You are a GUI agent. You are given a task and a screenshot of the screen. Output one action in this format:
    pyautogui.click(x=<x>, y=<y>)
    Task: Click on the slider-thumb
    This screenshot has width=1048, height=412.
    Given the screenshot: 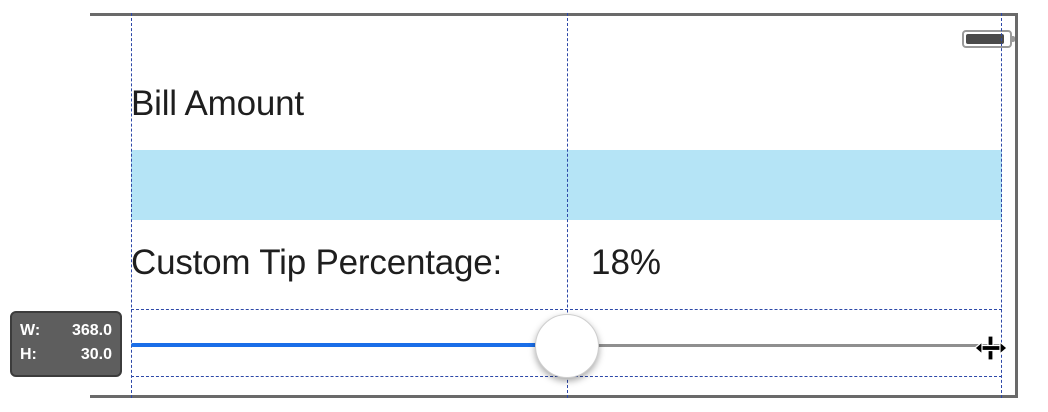 What is the action you would take?
    pyautogui.click(x=567, y=346)
    